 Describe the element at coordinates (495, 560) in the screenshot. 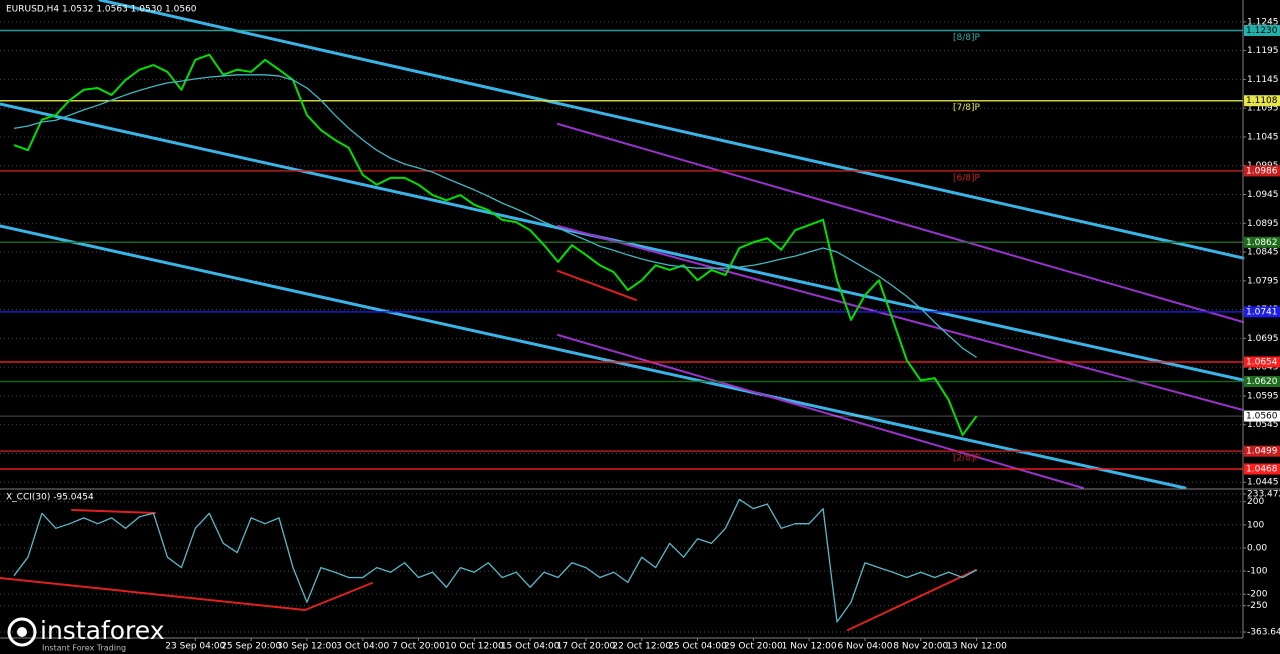

I see `series-line` at that location.